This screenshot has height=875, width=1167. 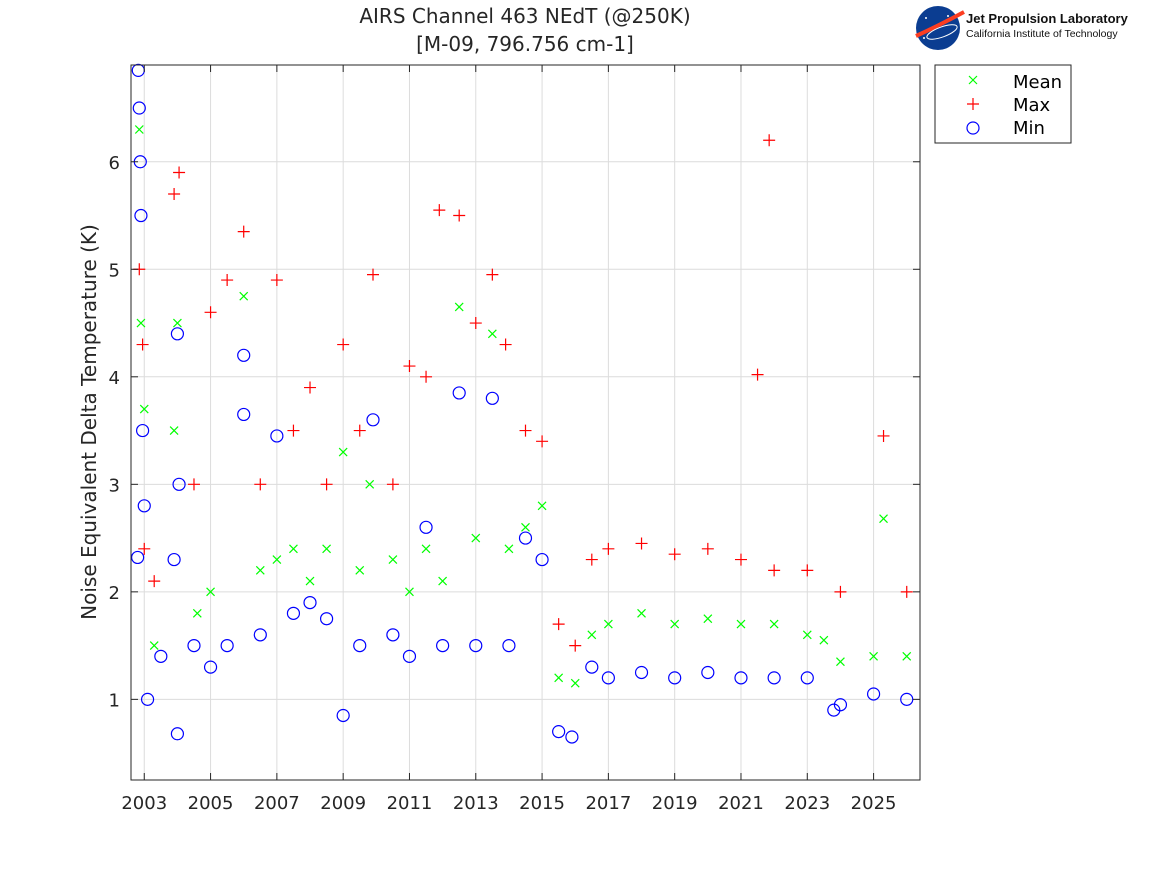 What do you see at coordinates (114, 378) in the screenshot?
I see `y-tick-label: 4` at bounding box center [114, 378].